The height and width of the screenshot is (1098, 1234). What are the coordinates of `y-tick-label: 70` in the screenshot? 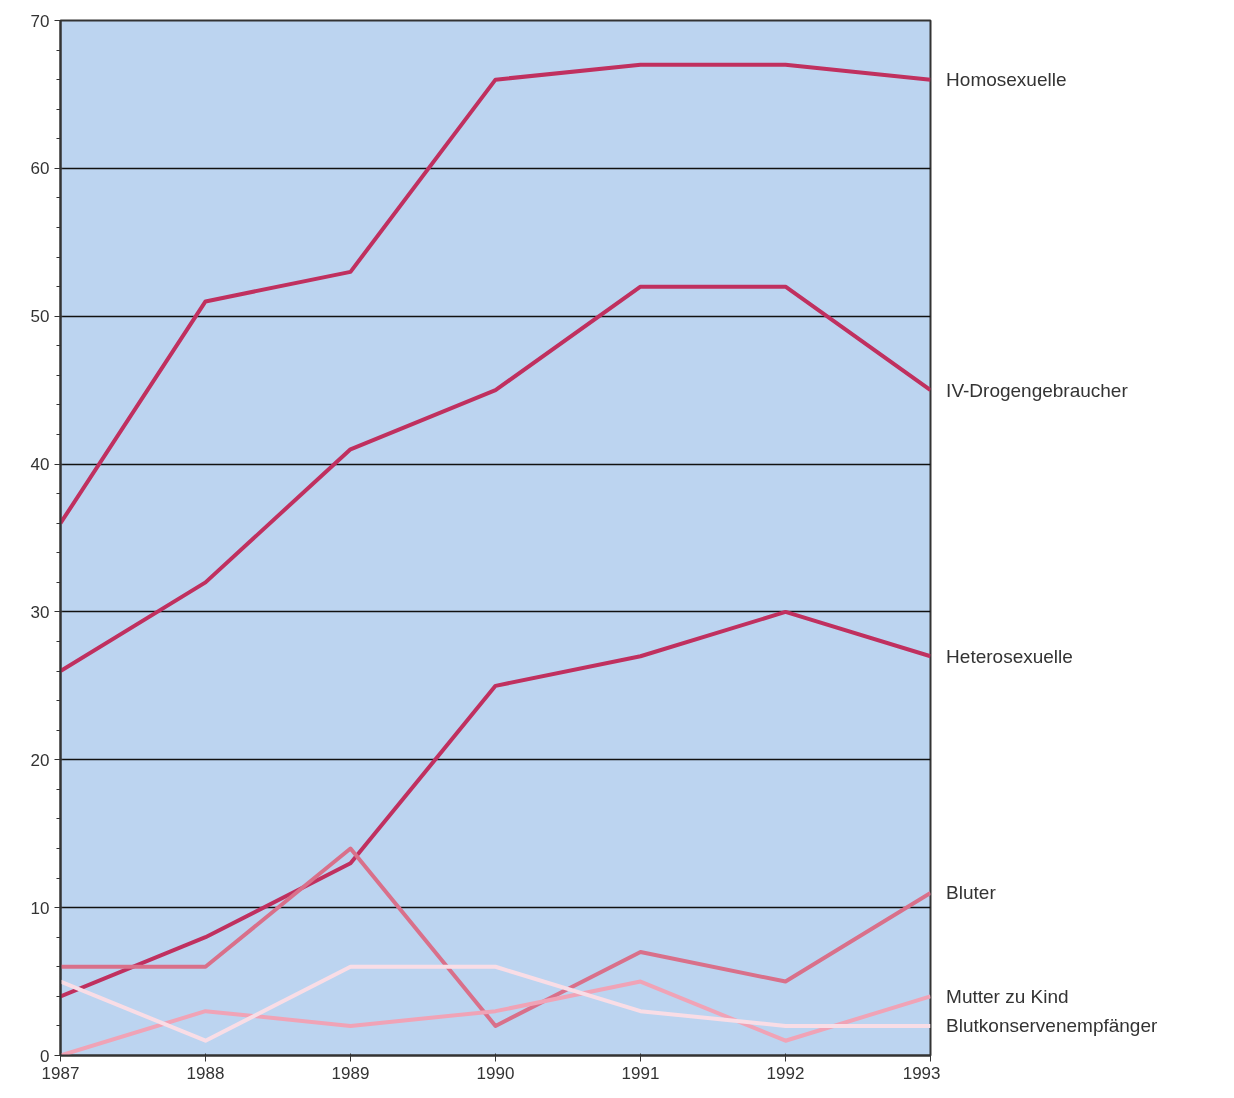 It's located at (40, 21).